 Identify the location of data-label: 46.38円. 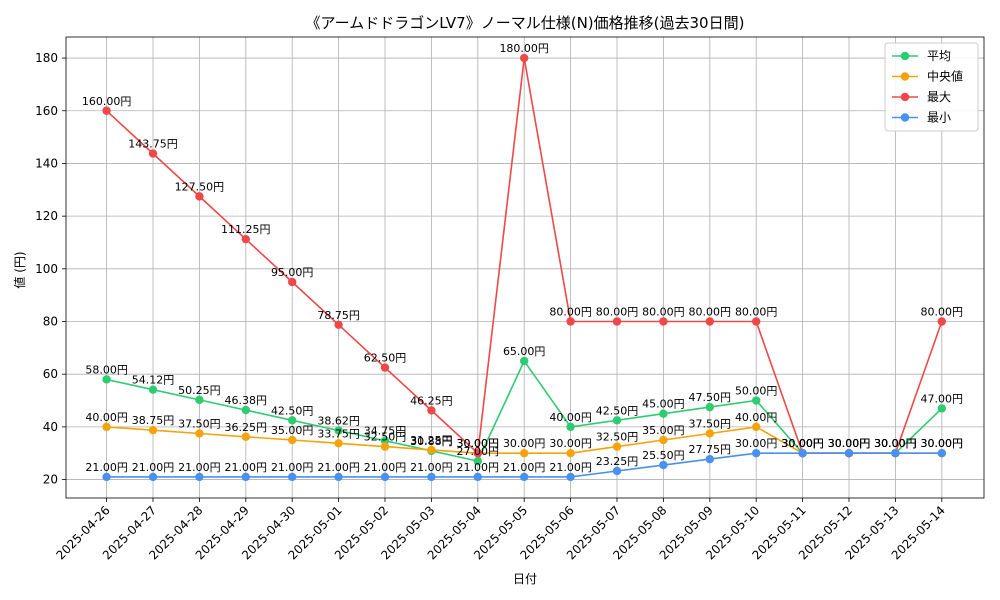
(246, 400).